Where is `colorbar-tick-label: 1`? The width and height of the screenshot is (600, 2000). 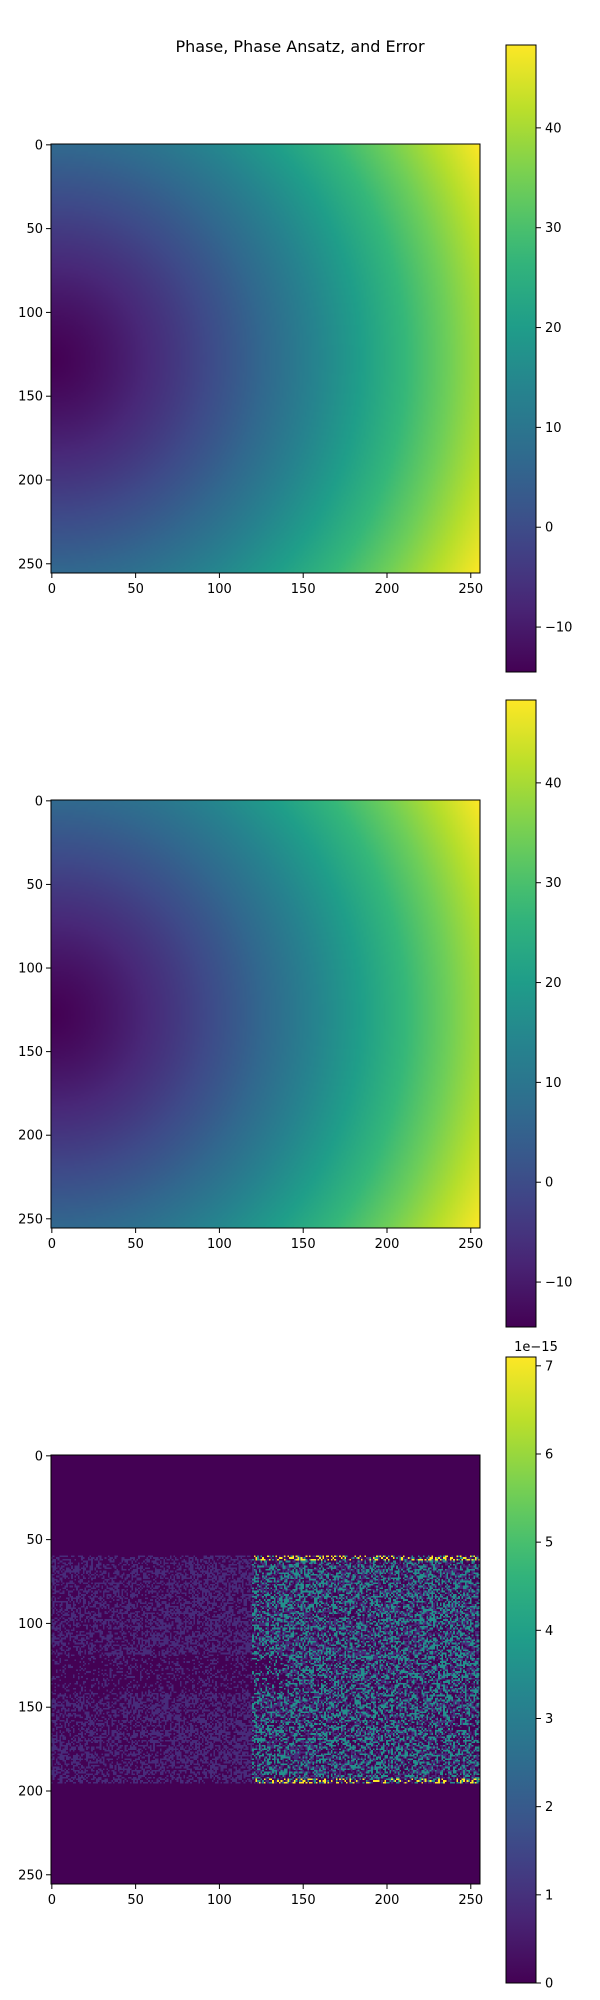 colorbar-tick-label: 1 is located at coordinates (549, 1895).